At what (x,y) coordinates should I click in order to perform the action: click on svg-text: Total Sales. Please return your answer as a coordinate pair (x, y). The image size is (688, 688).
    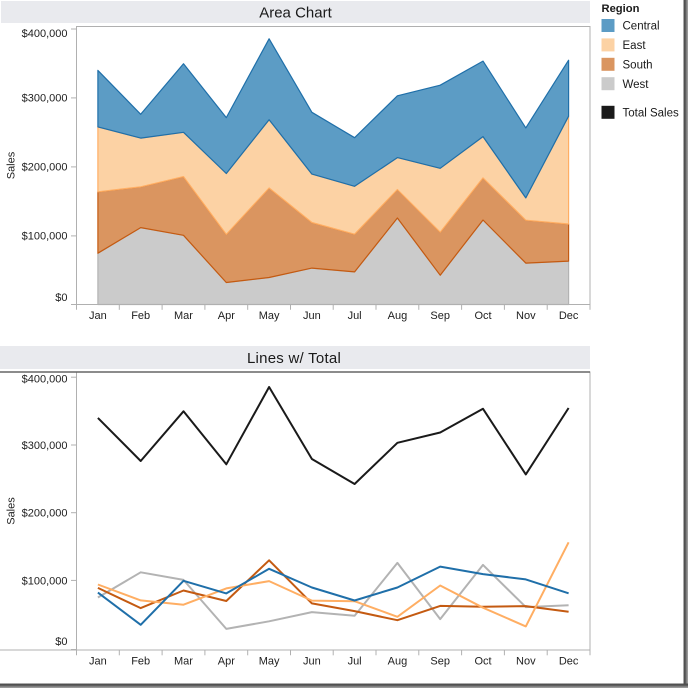
    Looking at the image, I should click on (651, 114).